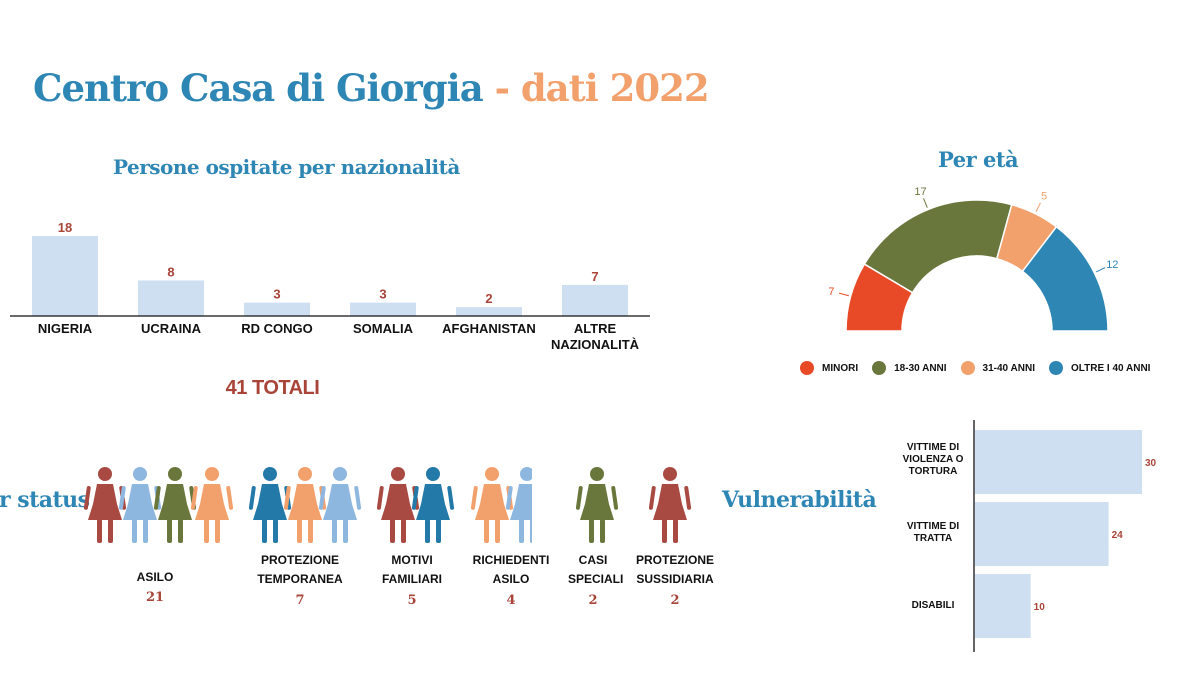 This screenshot has width=1200, height=675. What do you see at coordinates (1112, 265) in the screenshot?
I see `value-label-oltre-i-40-anni: 12` at bounding box center [1112, 265].